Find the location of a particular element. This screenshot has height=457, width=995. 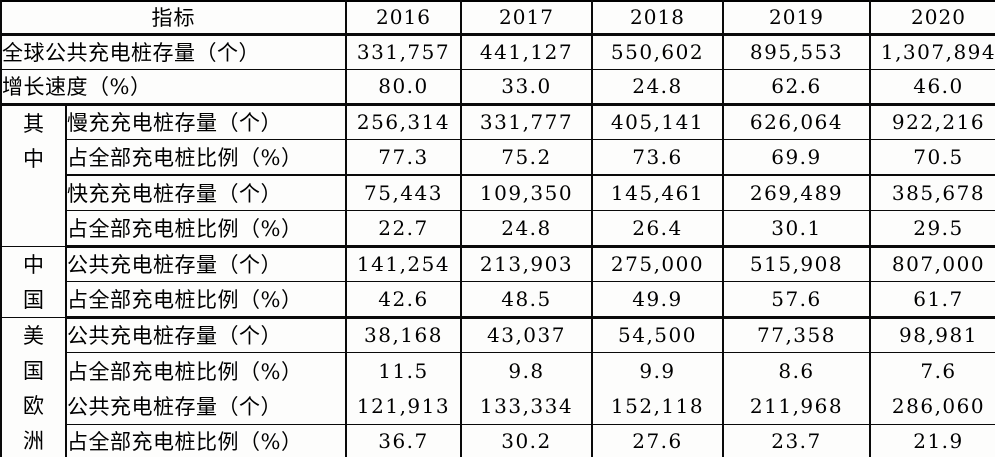

value-cell: 23.7 is located at coordinates (796, 440).